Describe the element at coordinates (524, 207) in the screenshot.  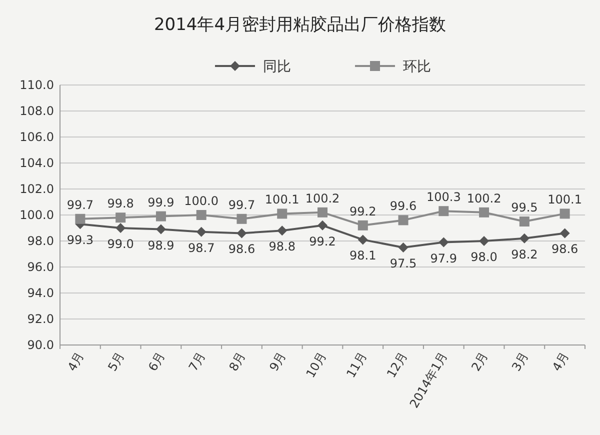
I see `data-label: 99.5` at that location.